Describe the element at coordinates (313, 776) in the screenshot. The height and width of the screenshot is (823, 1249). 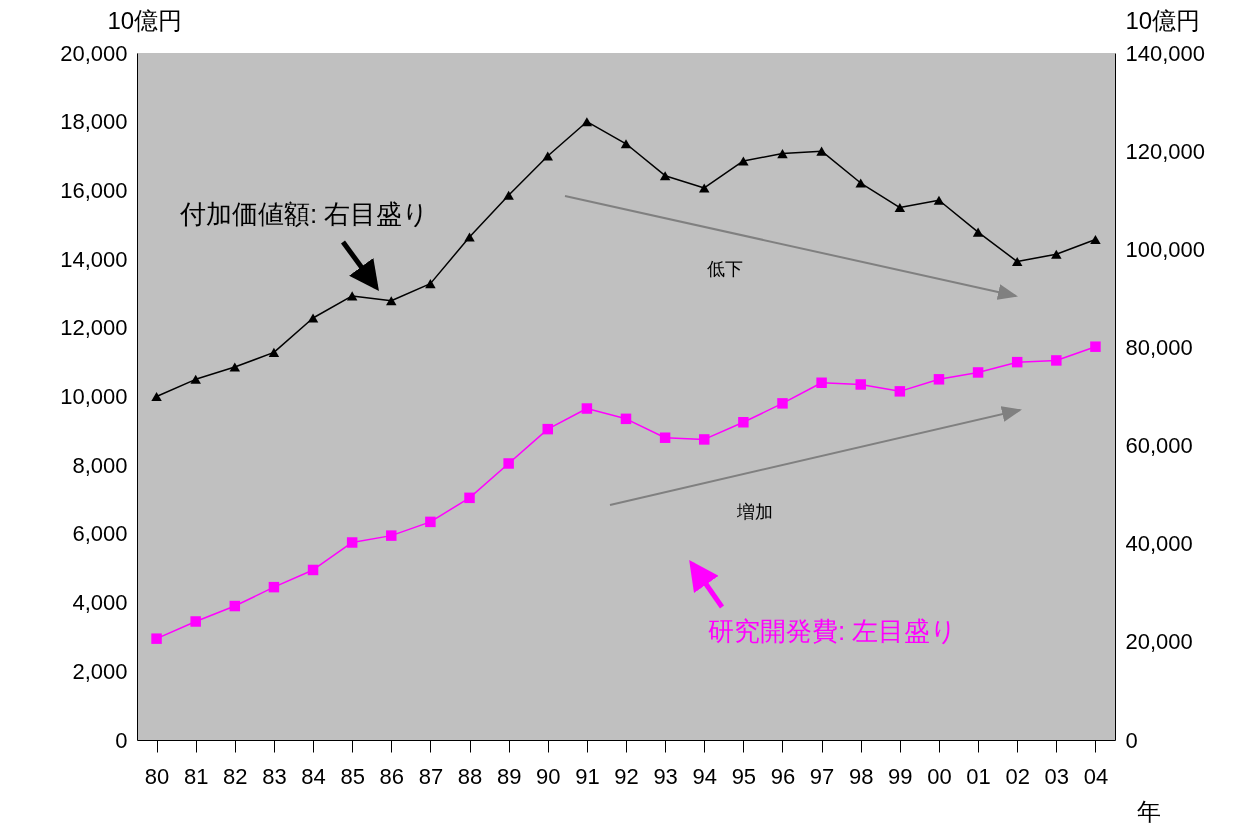
I see `x-tick-label: 84` at that location.